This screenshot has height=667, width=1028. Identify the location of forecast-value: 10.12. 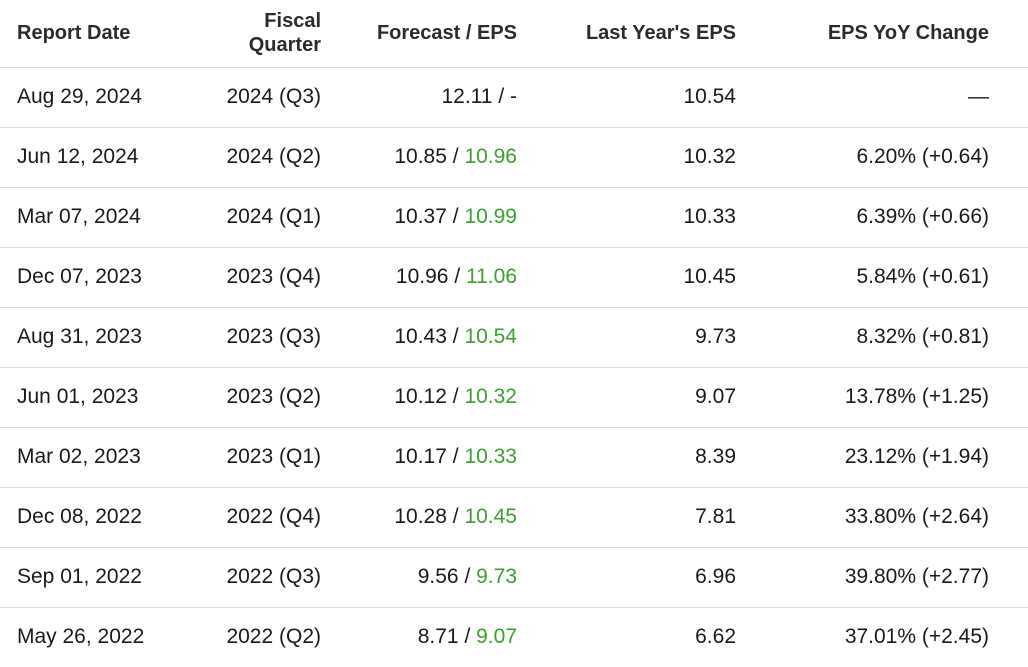
(420, 396).